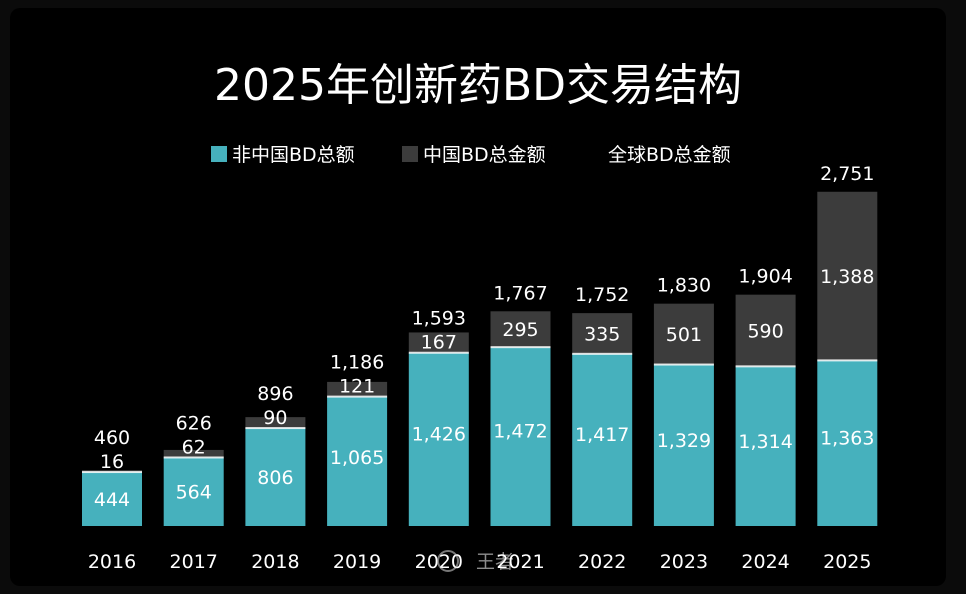 This screenshot has height=594, width=966. What do you see at coordinates (484, 155) in the screenshot?
I see `legend-label-china: 中国BD总金额` at bounding box center [484, 155].